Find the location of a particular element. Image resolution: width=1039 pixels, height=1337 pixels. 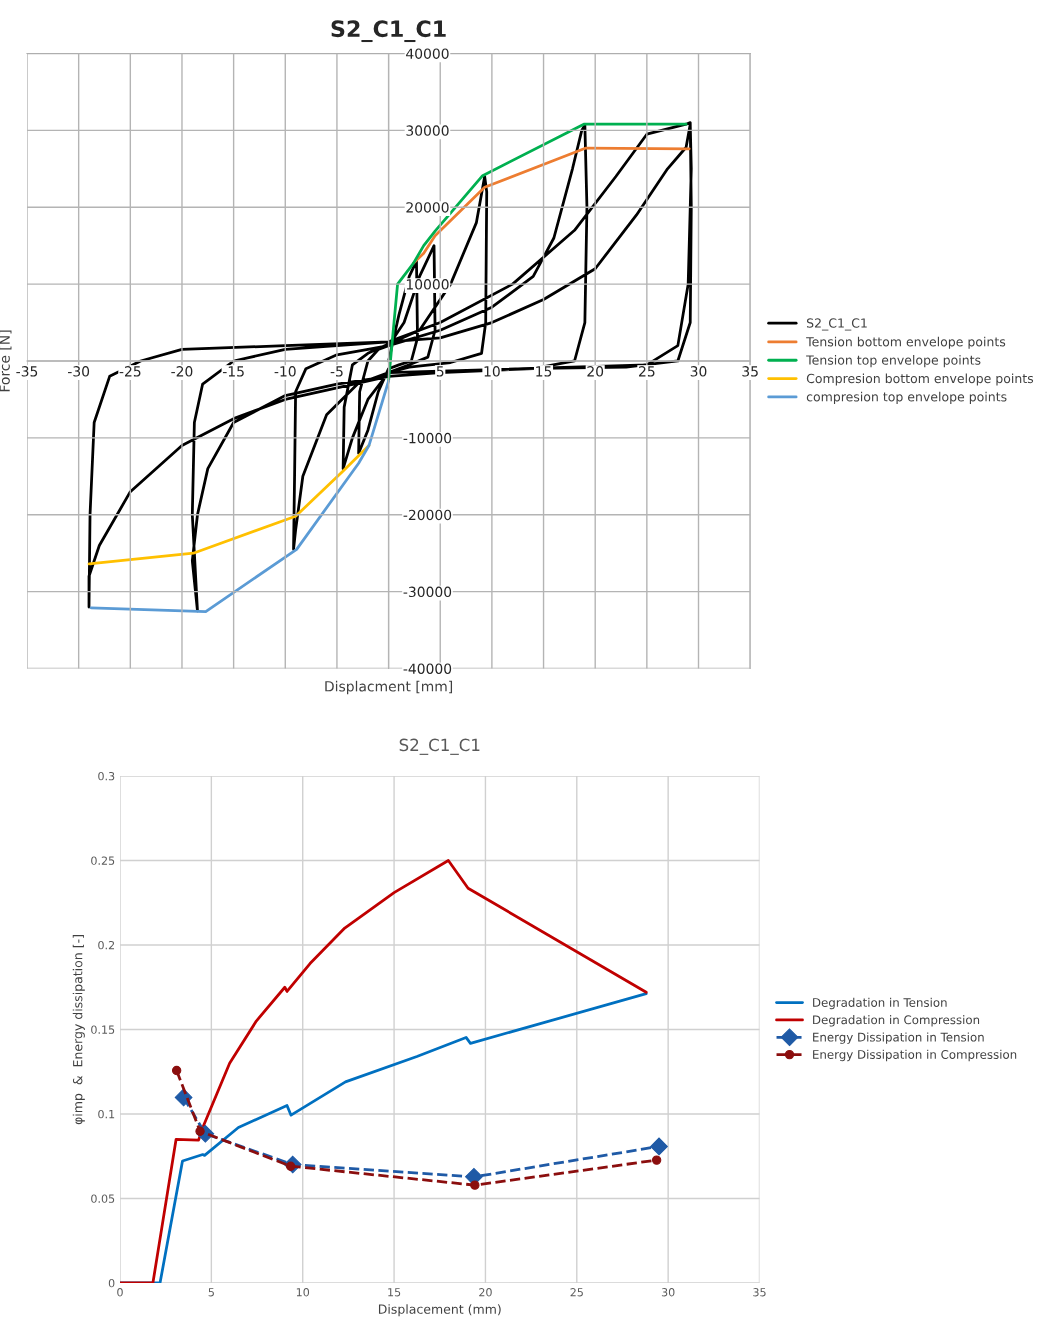

y-tick-label: 0.05 is located at coordinates (103, 1198).